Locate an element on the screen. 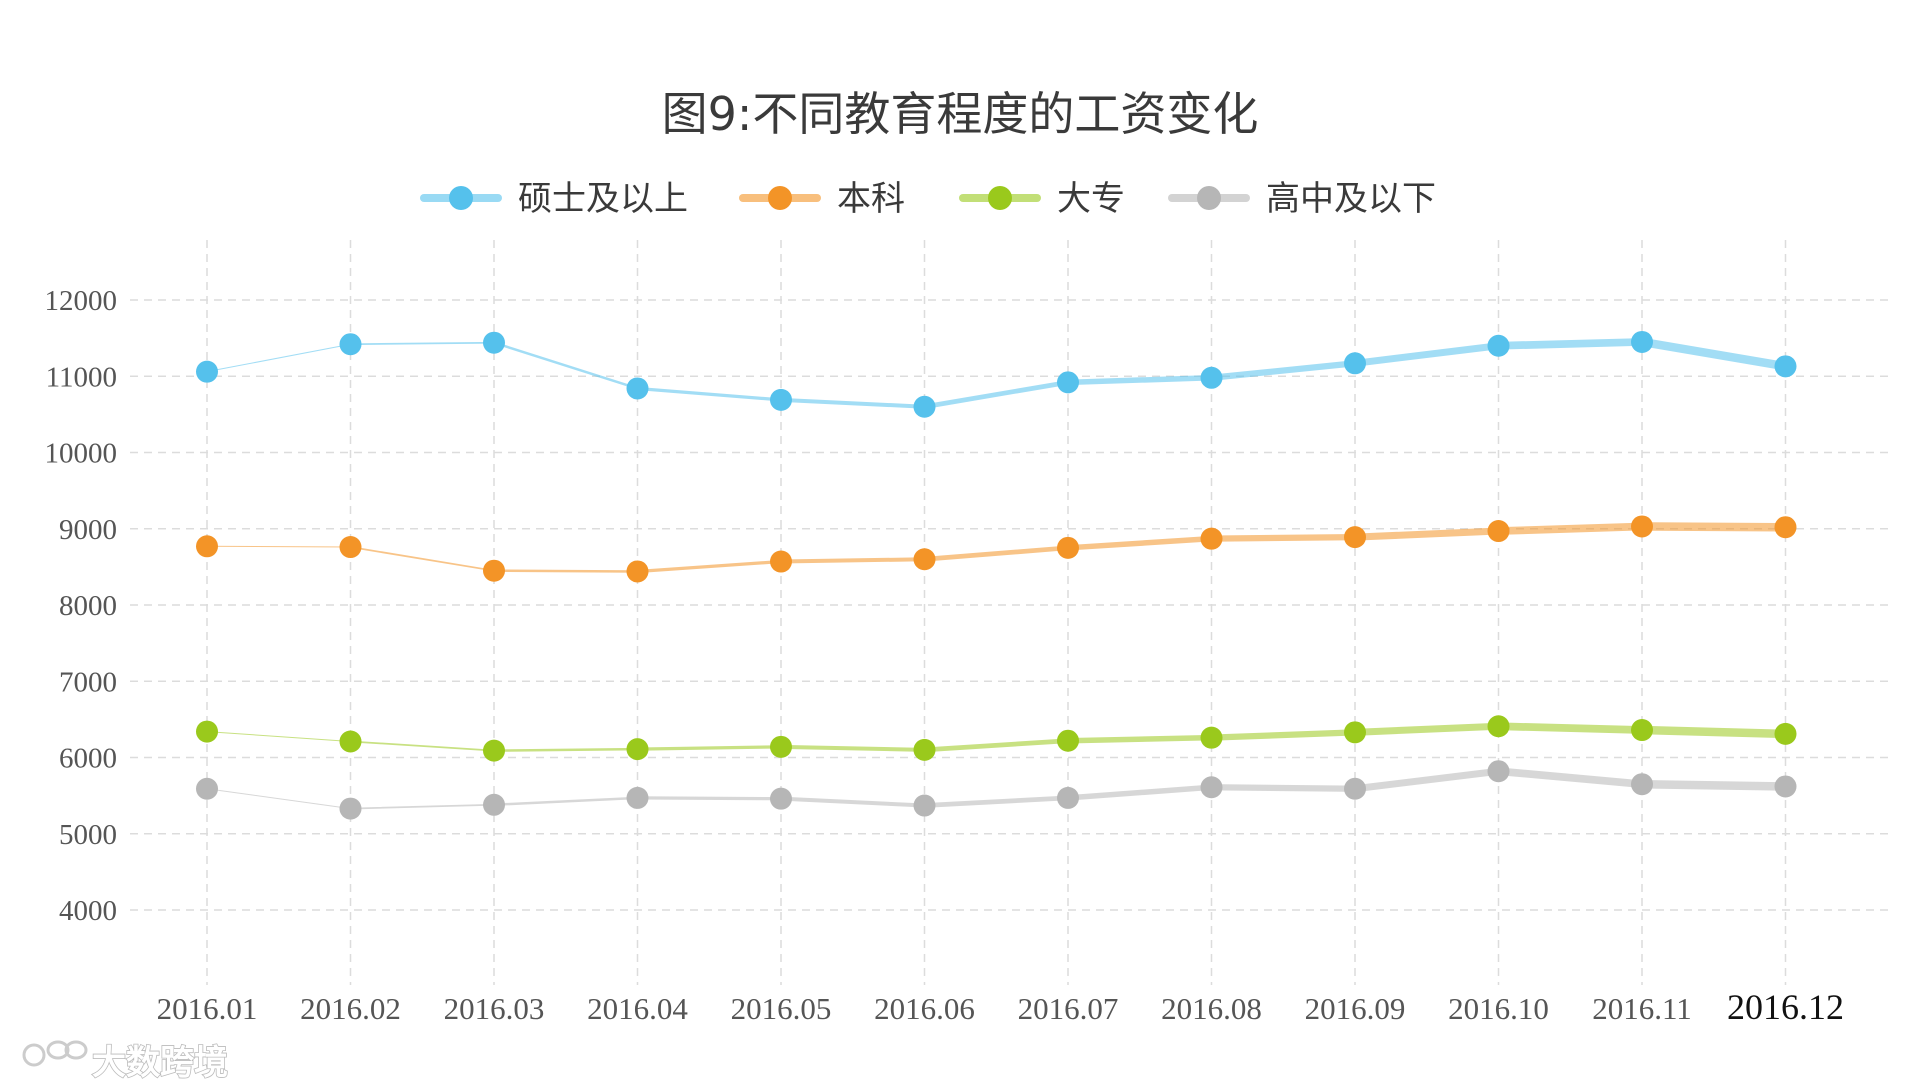 Image resolution: width=1920 pixels, height=1080 pixels. y-tick-label: 4000 is located at coordinates (88, 911).